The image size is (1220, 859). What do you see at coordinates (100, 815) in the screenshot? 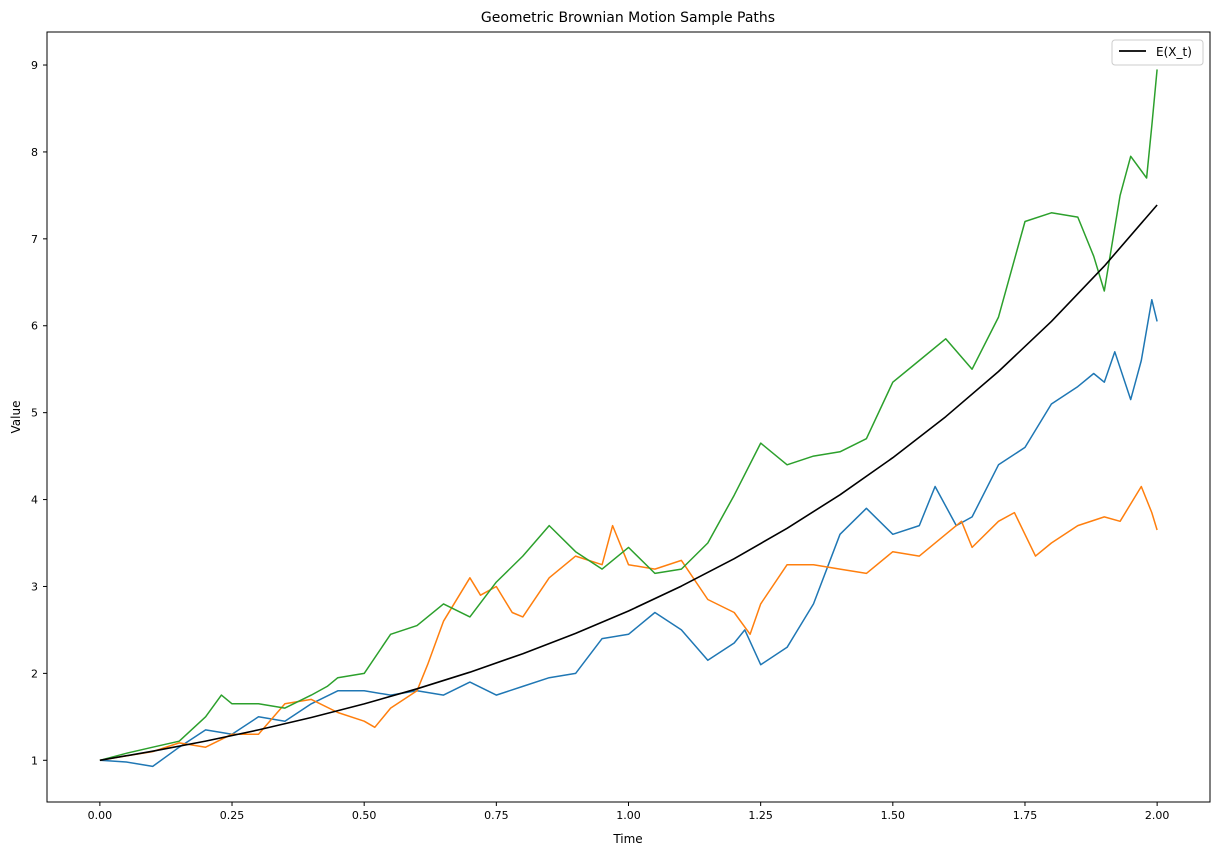
I see `x-tick-label: 0.00` at bounding box center [100, 815].